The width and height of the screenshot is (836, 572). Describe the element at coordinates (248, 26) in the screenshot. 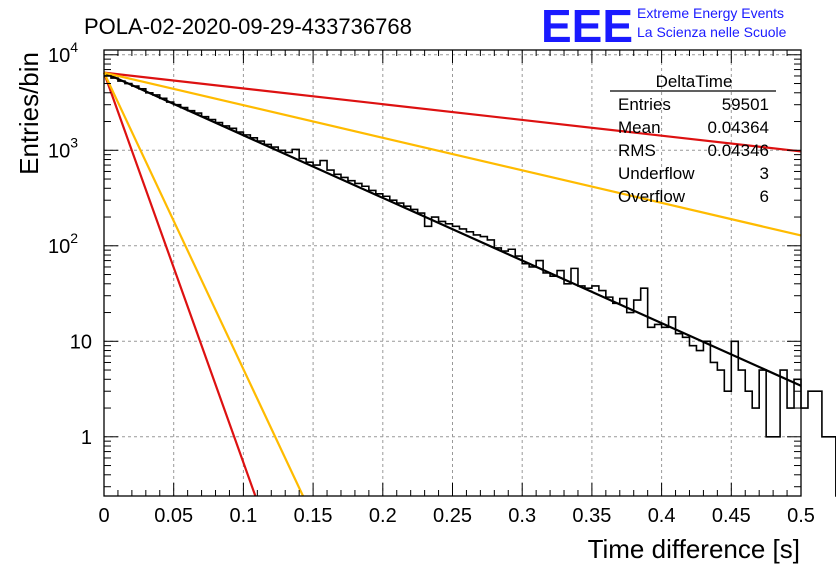

I see `chart-title: POLA-02-2020-09-29-433736768` at that location.